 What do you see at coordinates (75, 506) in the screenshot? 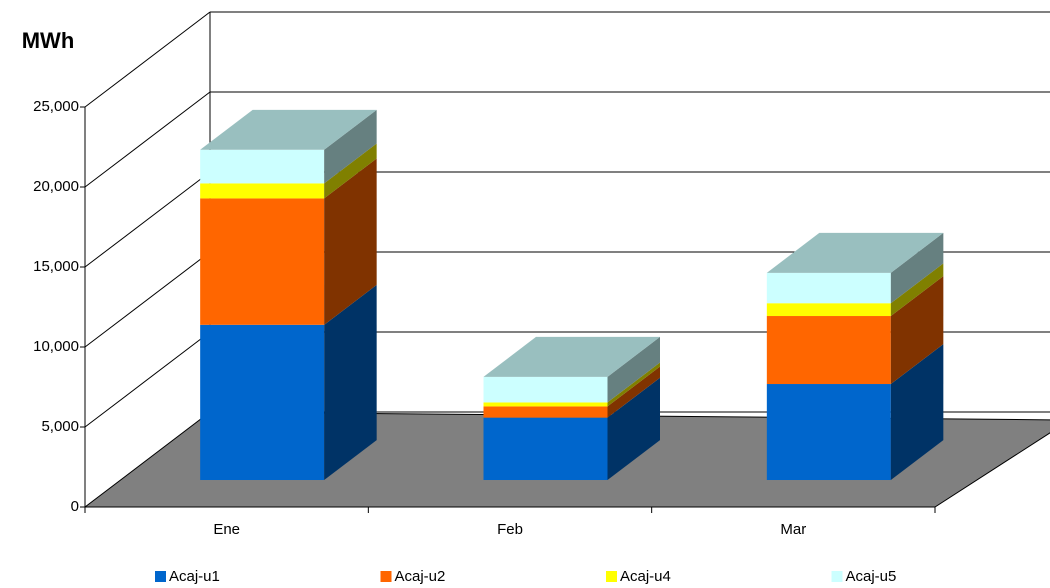
I see `y-tick-label: 0` at bounding box center [75, 506].